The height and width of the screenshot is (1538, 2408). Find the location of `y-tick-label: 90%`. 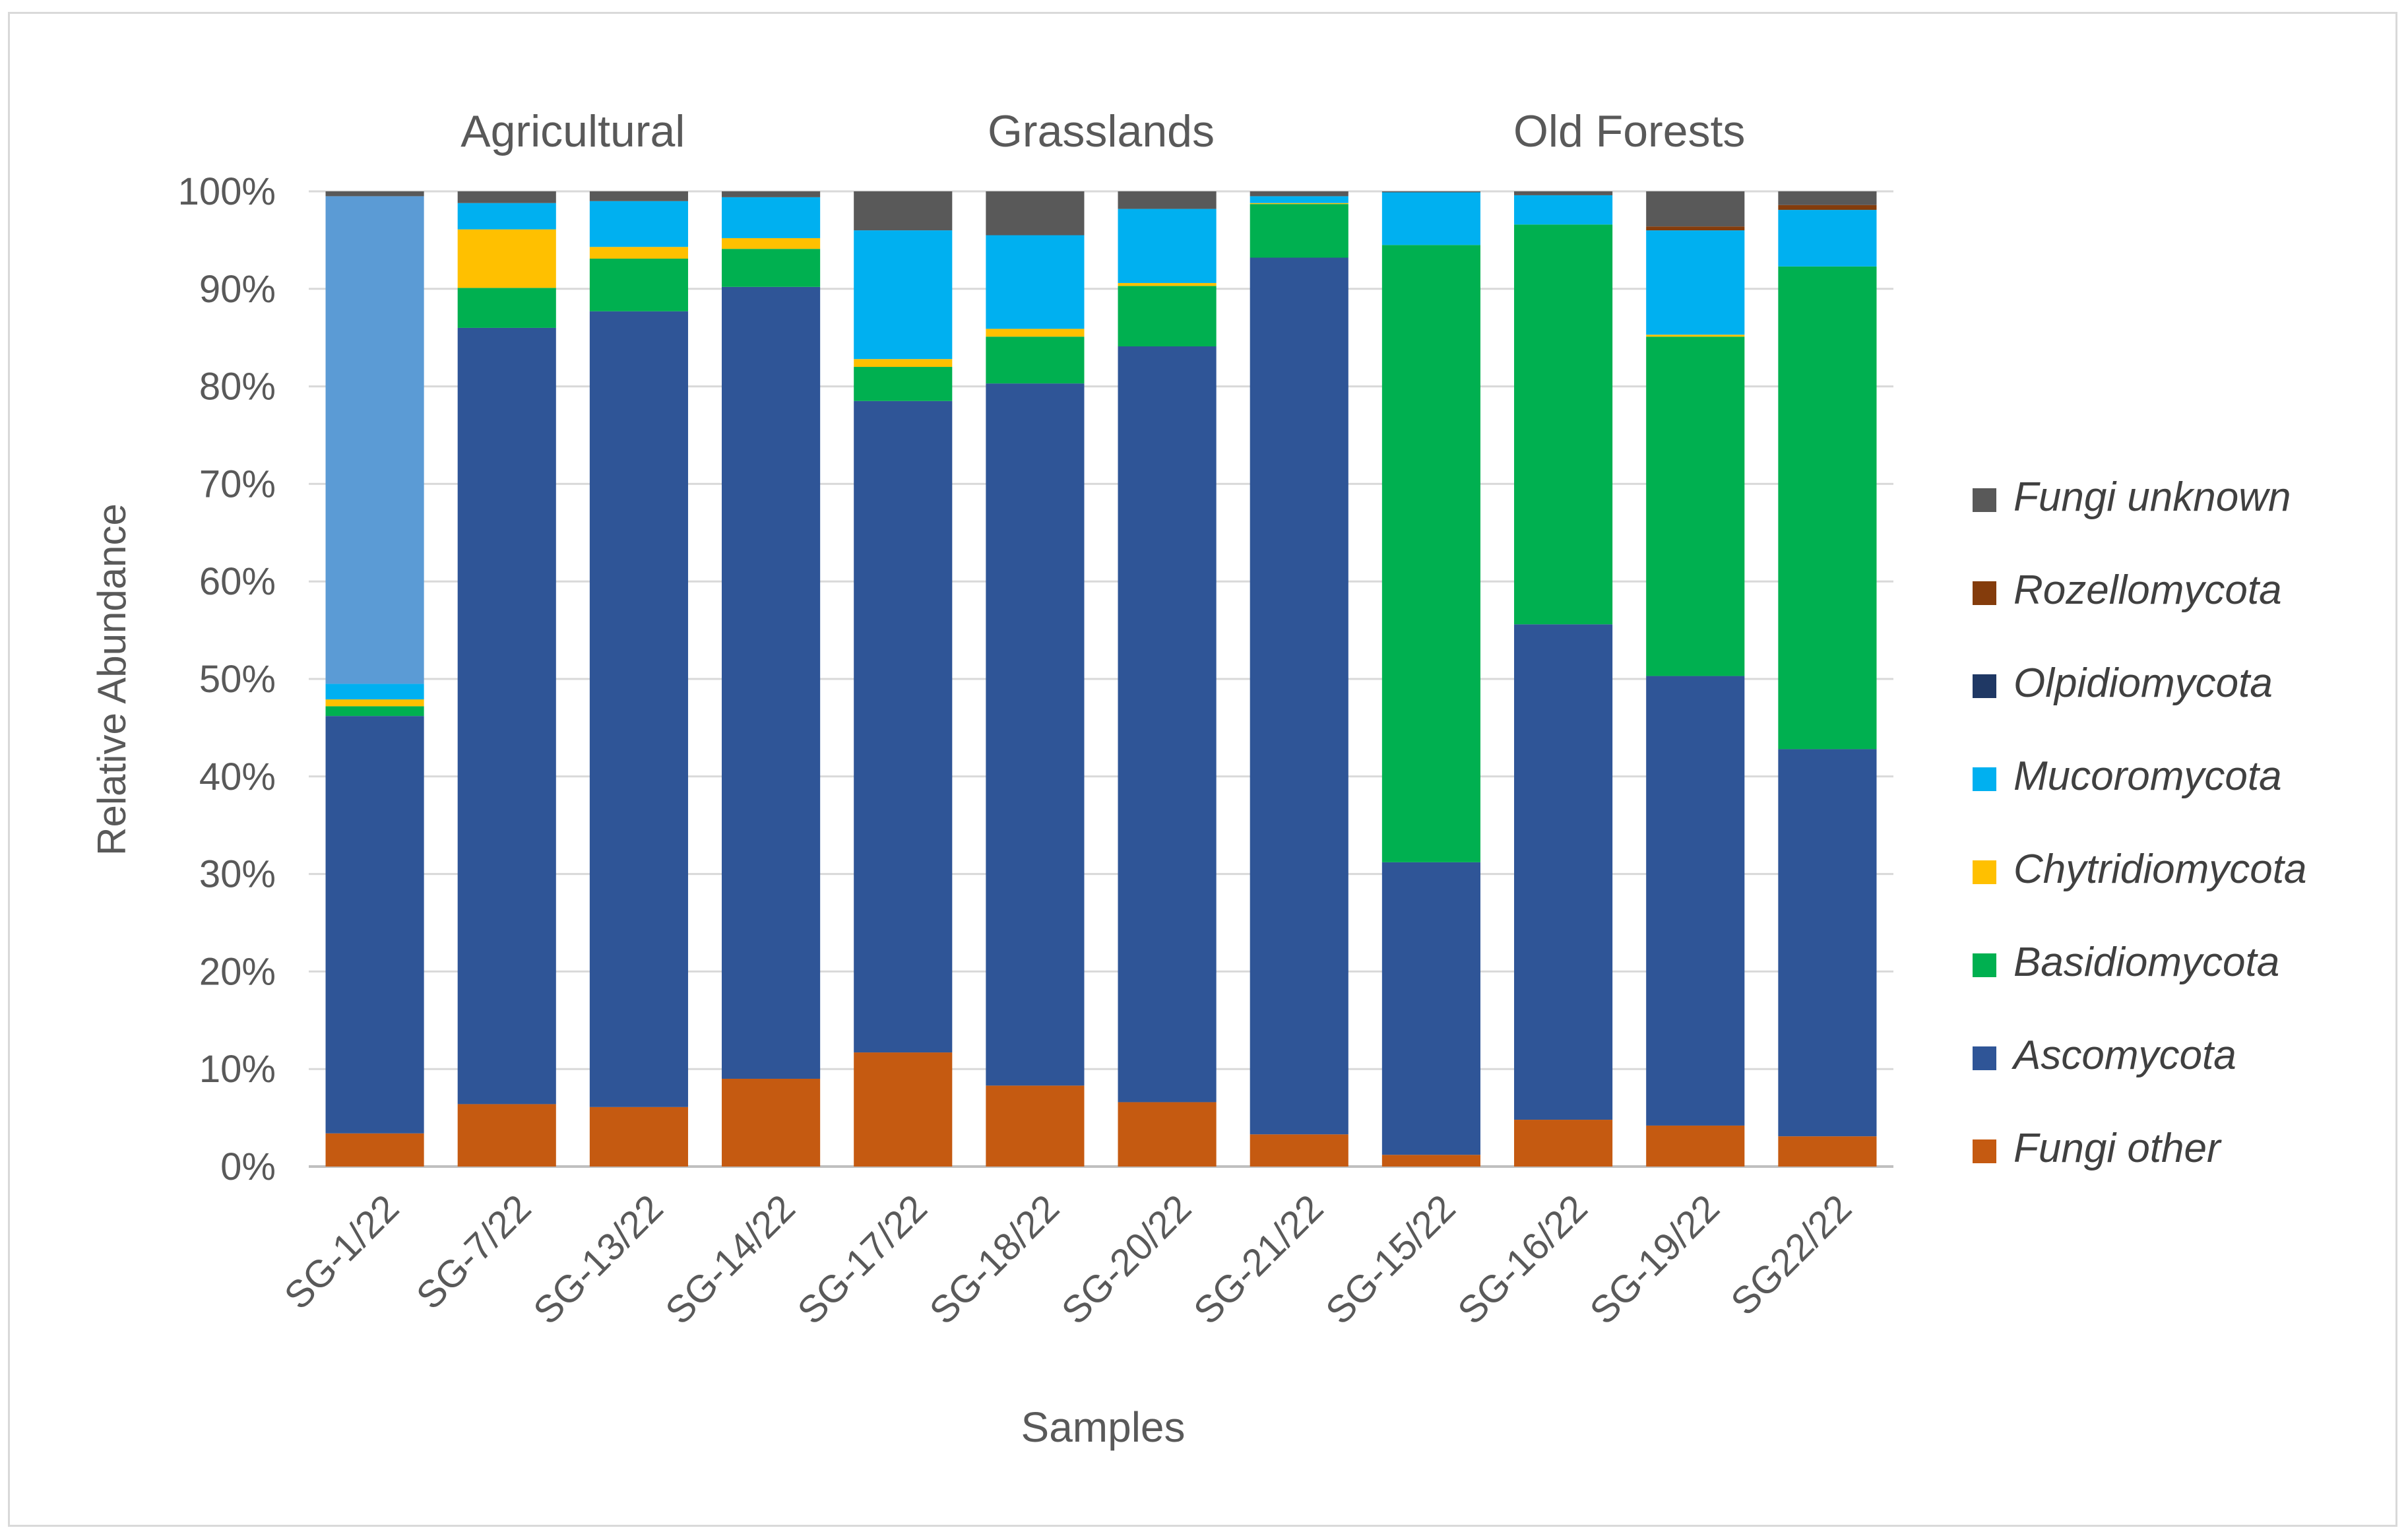

y-tick-label: 90% is located at coordinates (237, 289).